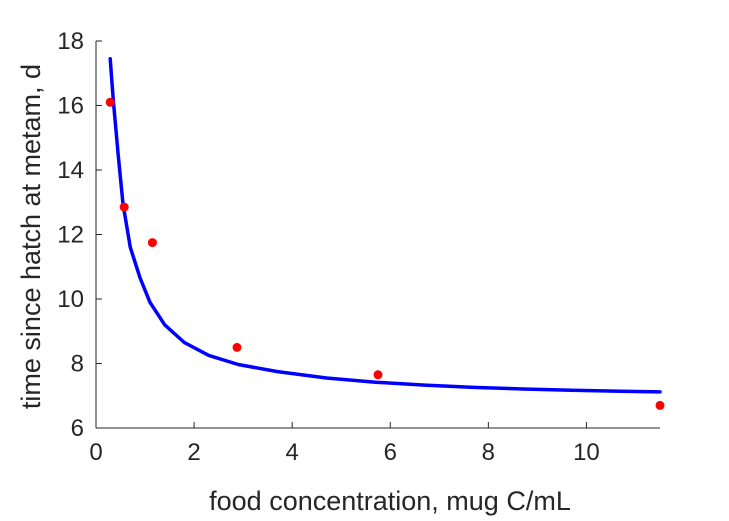 The image size is (729, 521). What do you see at coordinates (586, 452) in the screenshot?
I see `x-tick-label: 10` at bounding box center [586, 452].